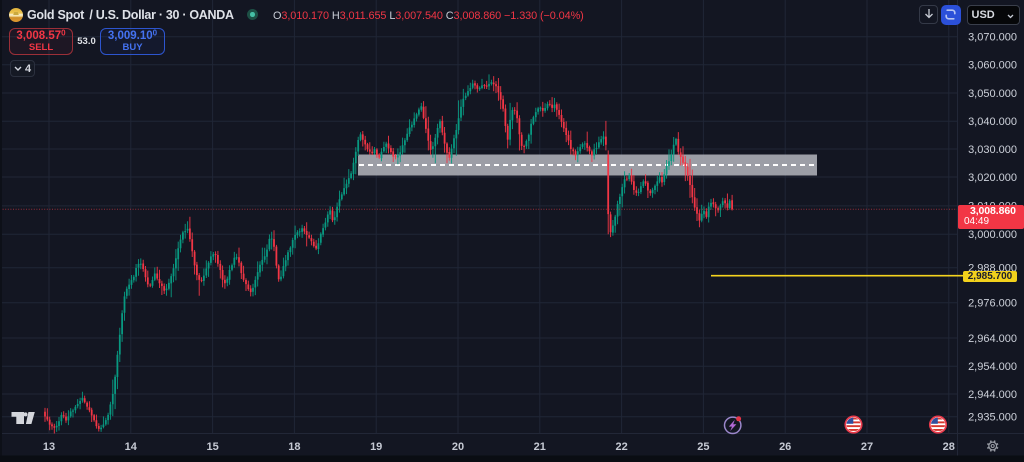 Image resolution: width=1024 pixels, height=462 pixels. I want to click on svg-text: 2,954.000, so click(992, 367).